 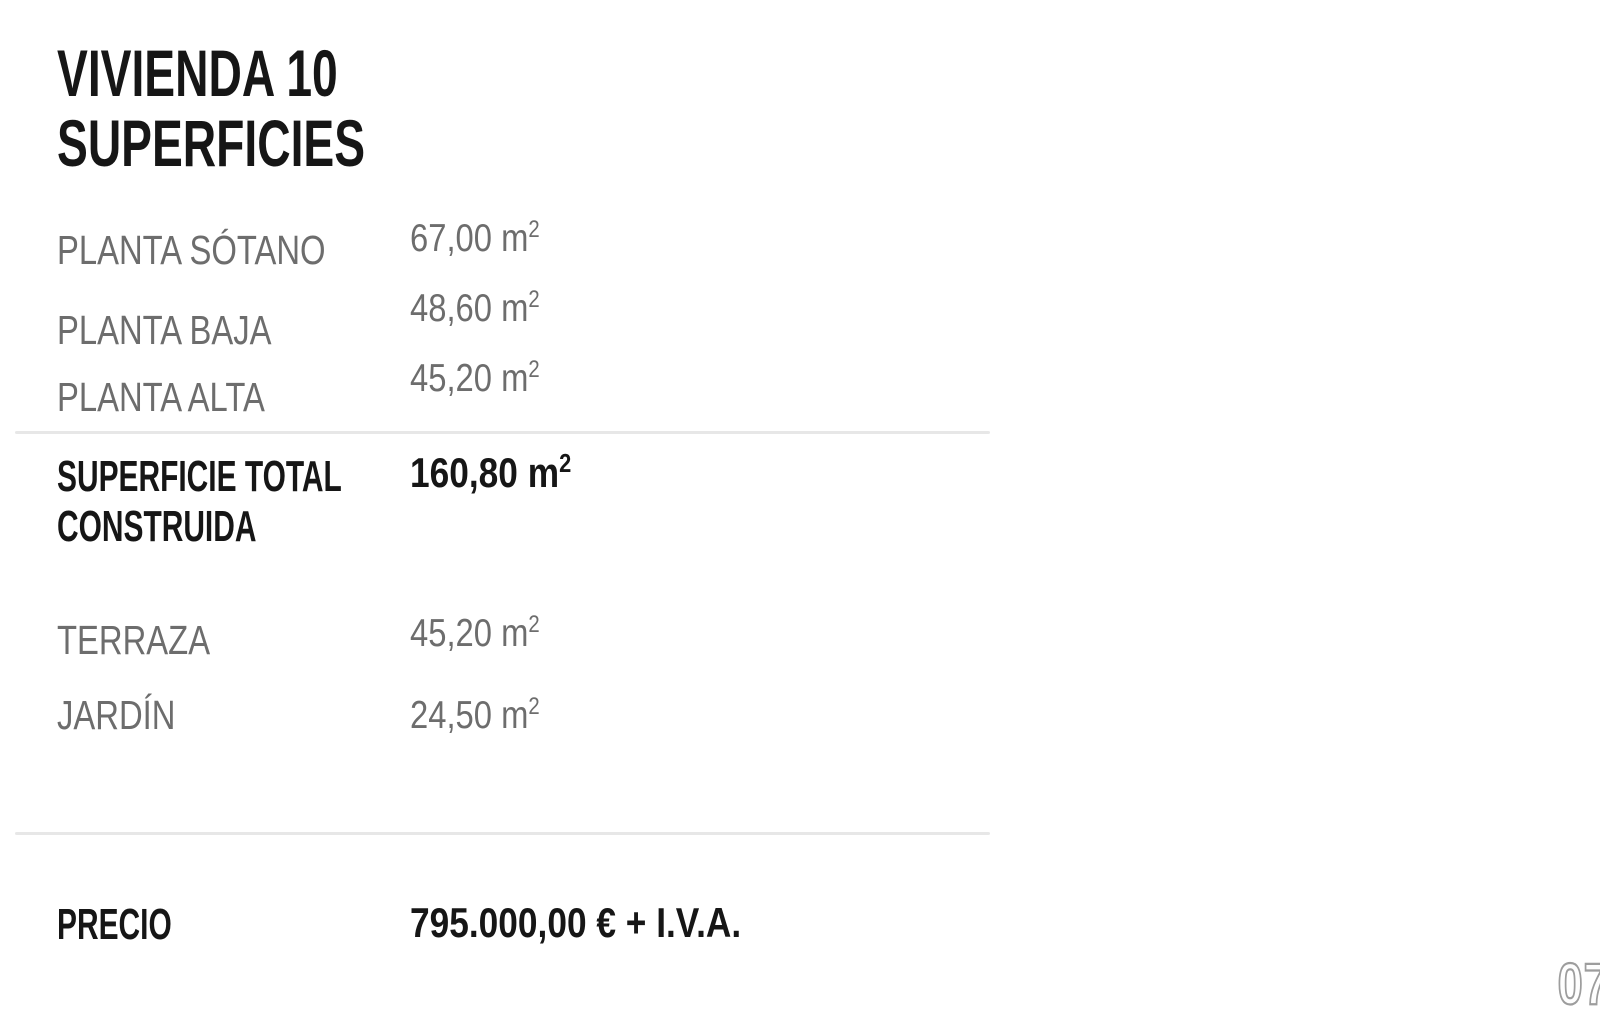 I want to click on divider-top, so click(x=502, y=432).